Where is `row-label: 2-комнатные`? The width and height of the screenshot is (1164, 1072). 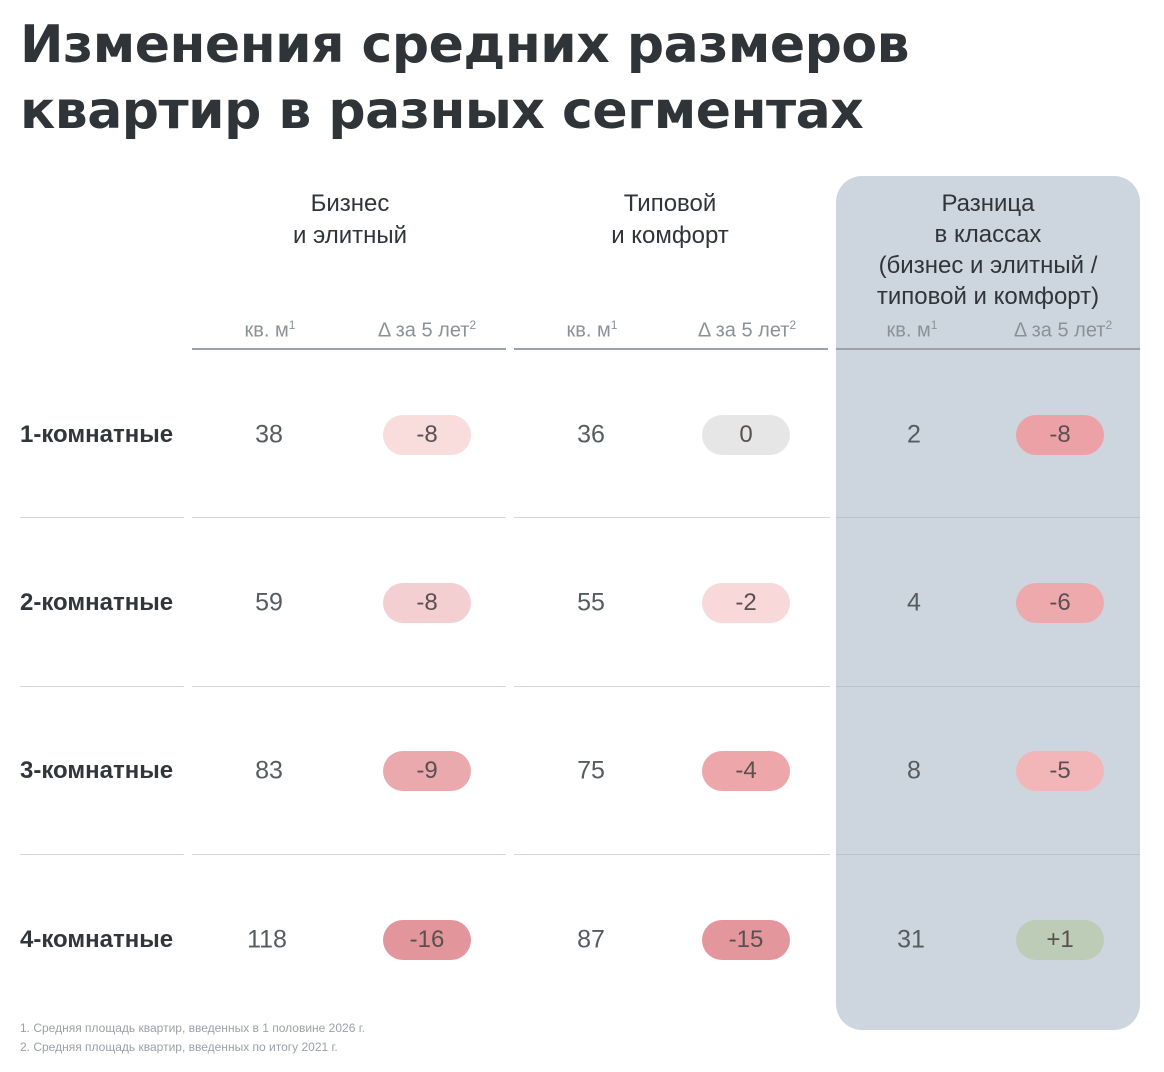 row-label: 2-комнатные is located at coordinates (97, 602).